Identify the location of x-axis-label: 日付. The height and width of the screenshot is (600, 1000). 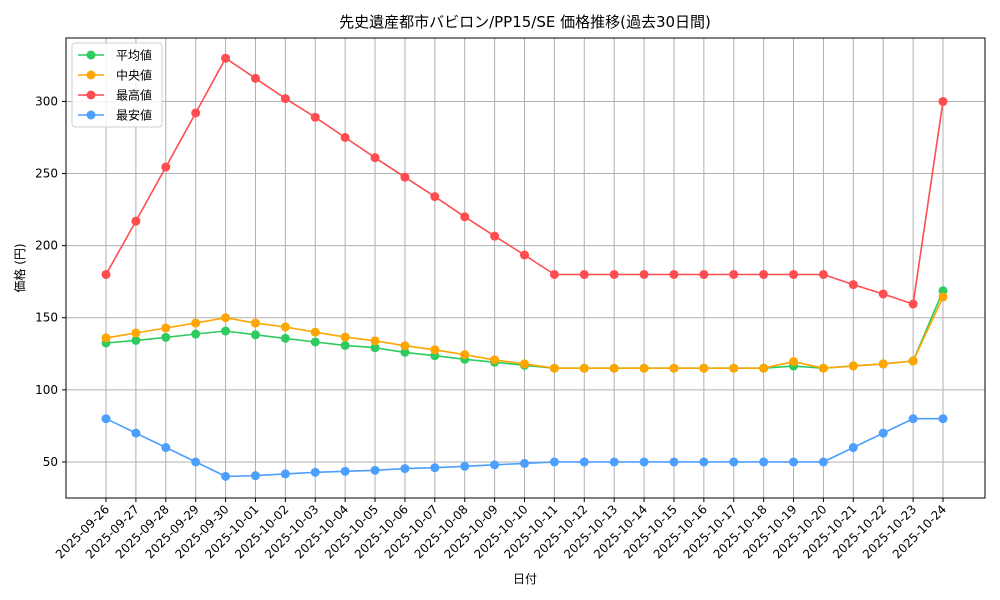
(525, 579).